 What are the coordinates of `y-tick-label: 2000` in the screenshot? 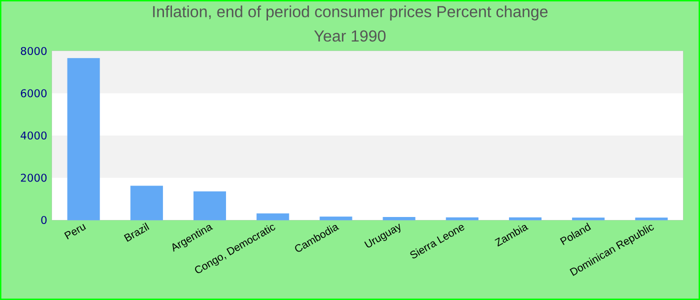 It's located at (33, 178).